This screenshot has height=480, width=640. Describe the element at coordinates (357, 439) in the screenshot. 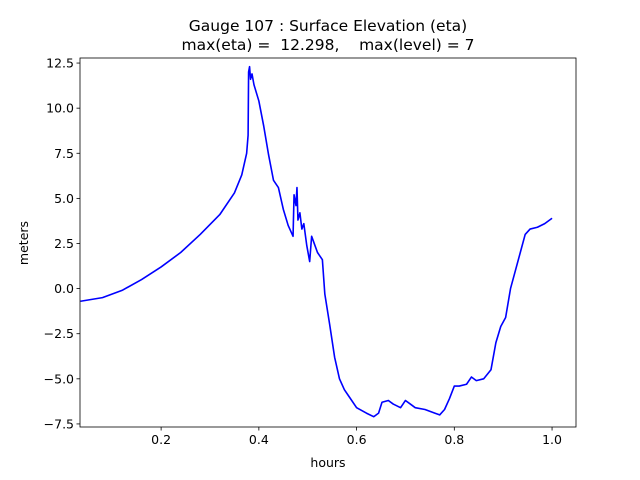

I see `x-tick-label: 0.6` at that location.